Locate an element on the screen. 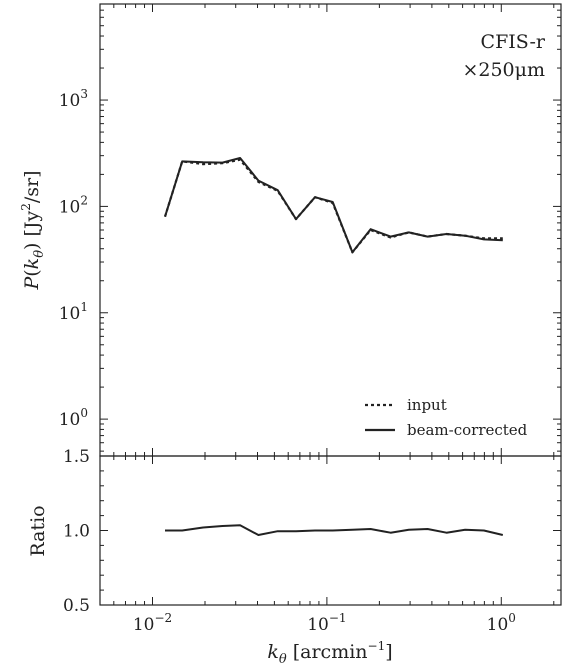  x-tick-label: 10⁰ is located at coordinates (501, 623).